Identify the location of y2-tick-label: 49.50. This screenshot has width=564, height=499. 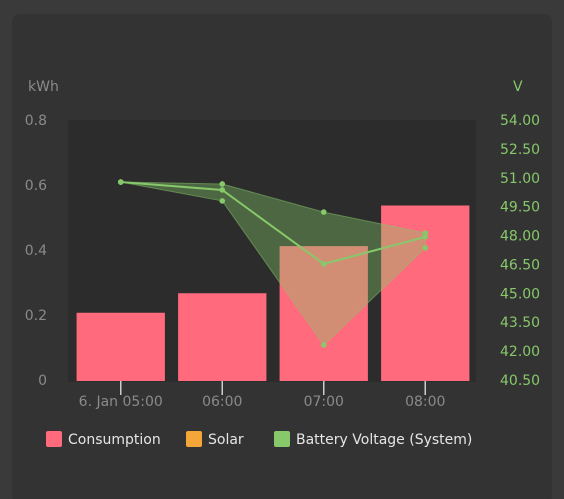
(520, 208).